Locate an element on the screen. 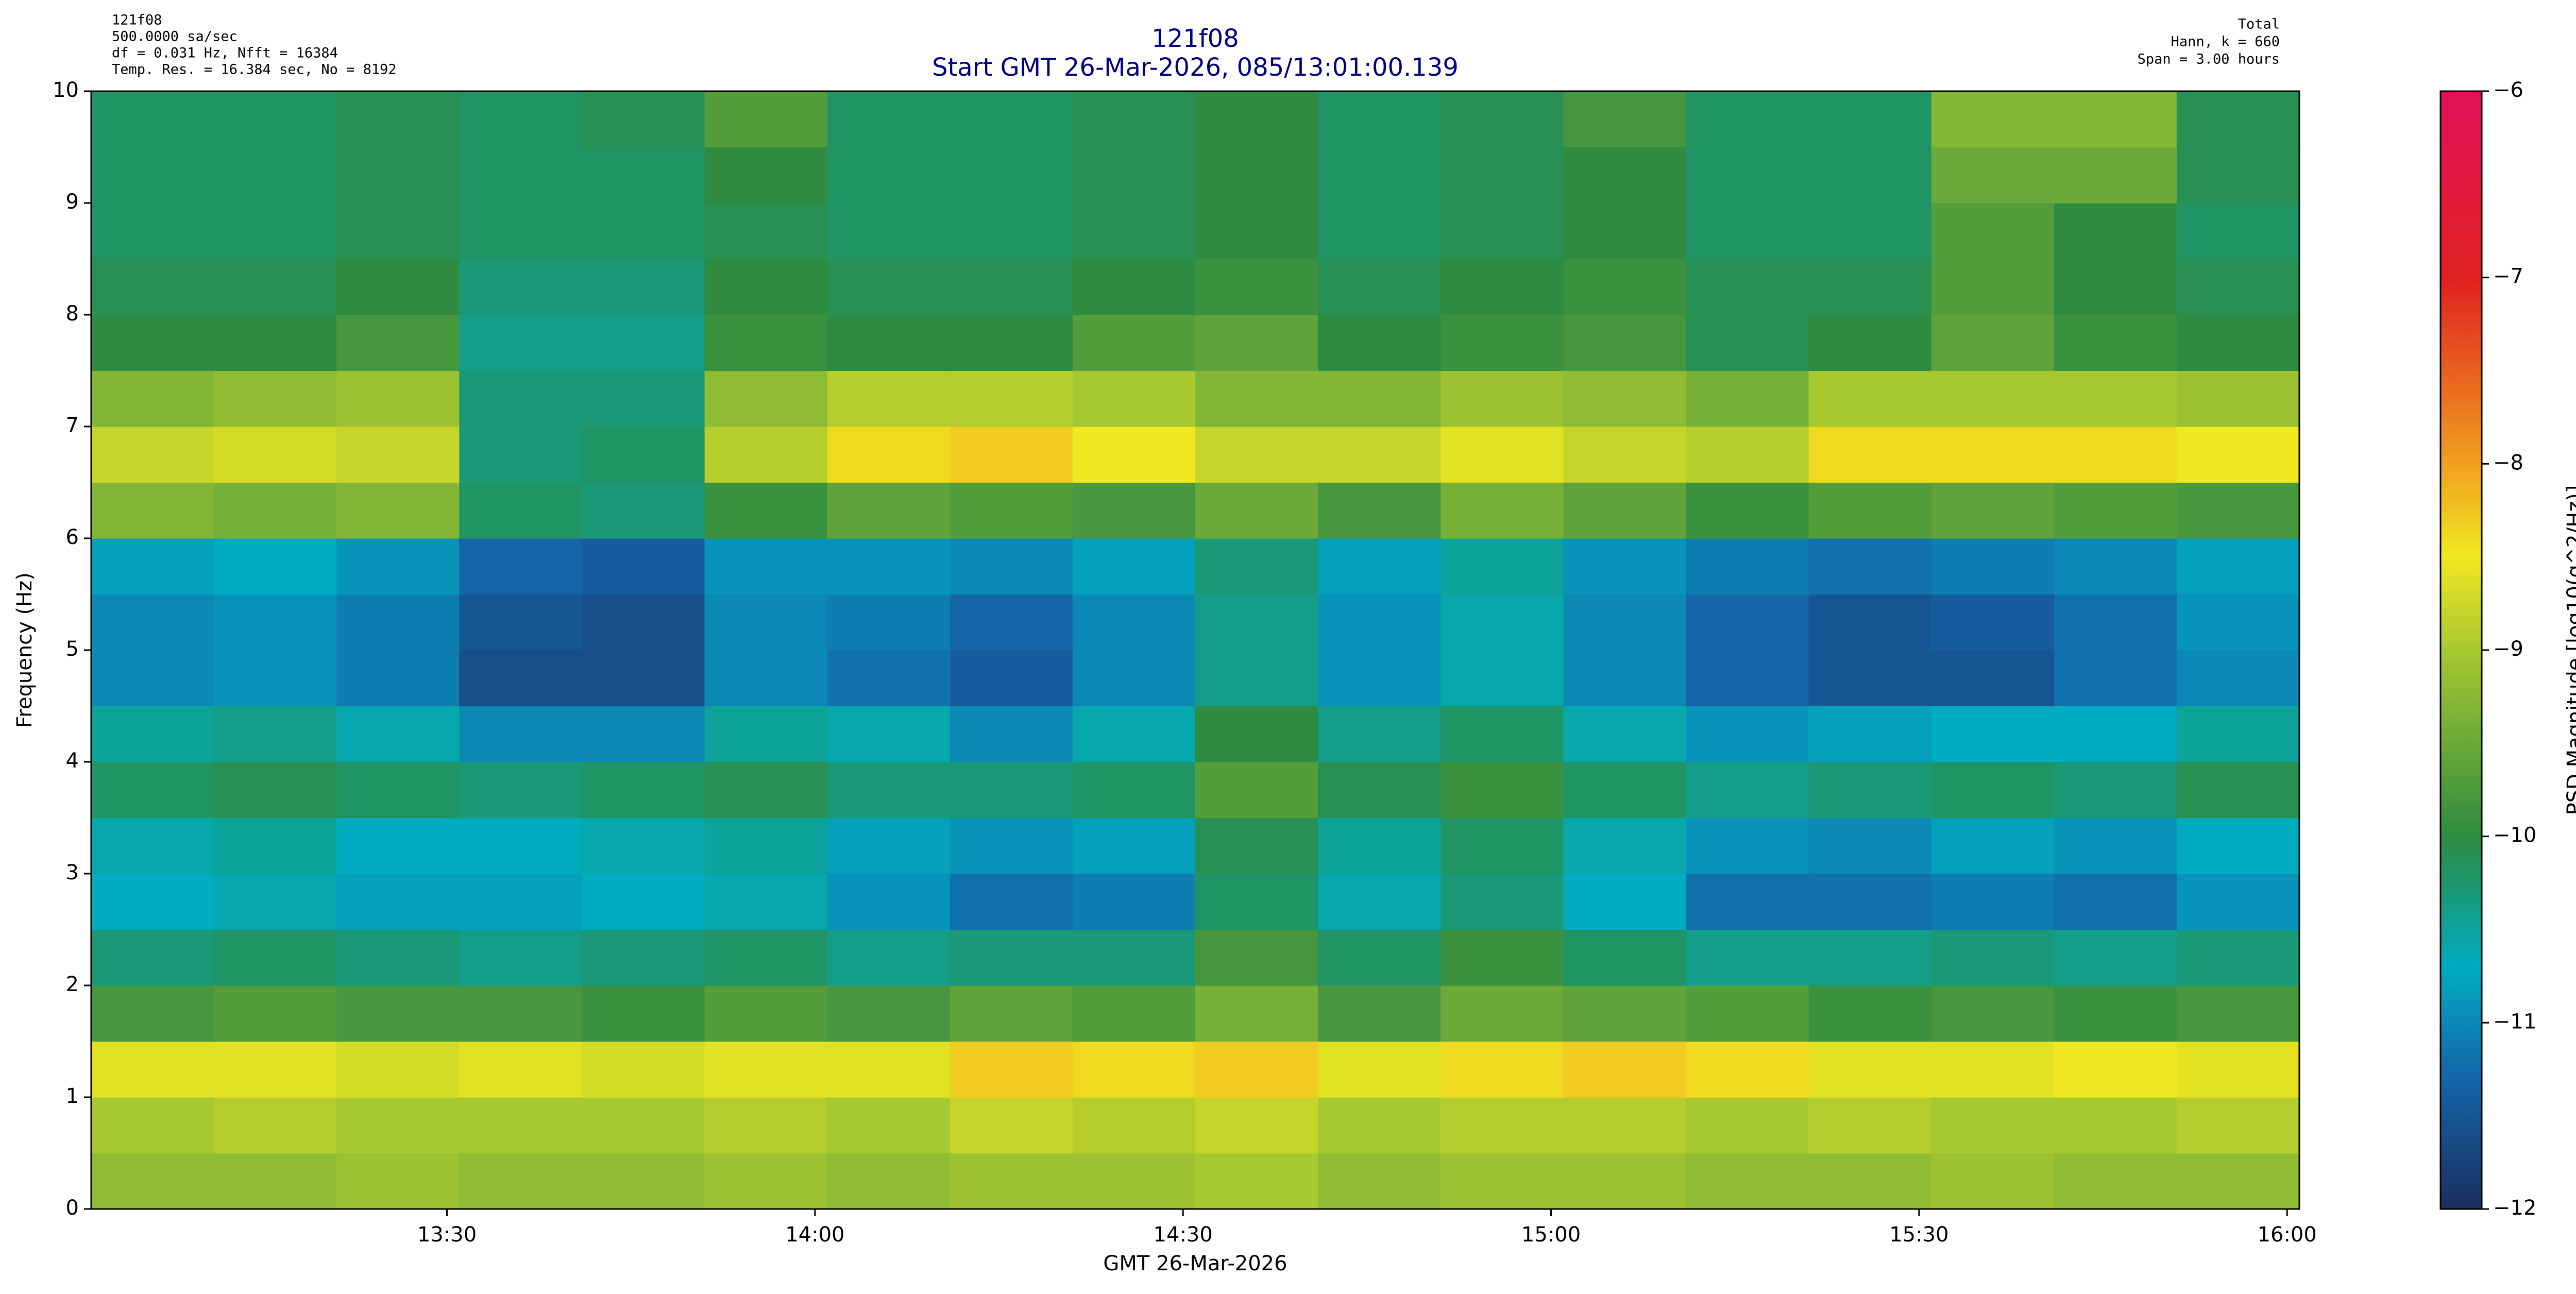 The width and height of the screenshot is (2576, 1294). colorbar-tick-label: −12 is located at coordinates (2514, 1208).